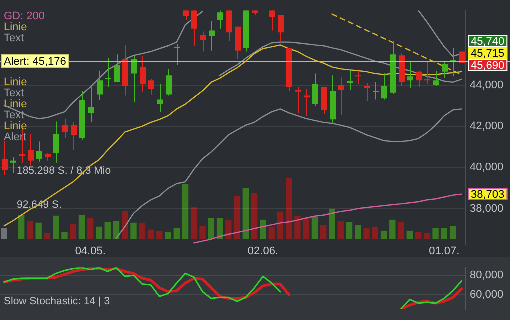  What do you see at coordinates (42, 171) in the screenshot?
I see `y-tick-label: 185.298 S.` at bounding box center [42, 171].